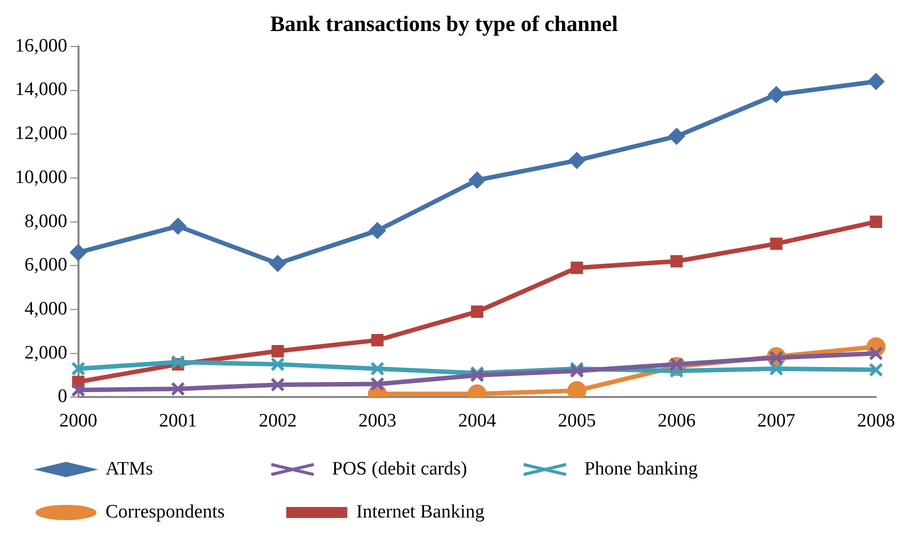 The height and width of the screenshot is (540, 914). Describe the element at coordinates (434, 511) in the screenshot. I see `legend-label: Internet Banking` at that location.